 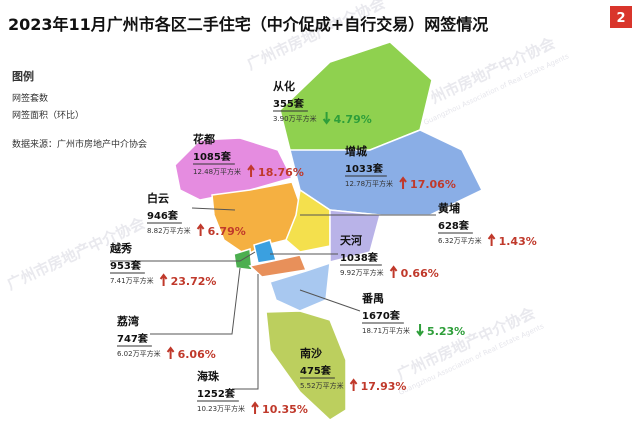 I want to click on district-units: 1670套, so click(x=381, y=315).